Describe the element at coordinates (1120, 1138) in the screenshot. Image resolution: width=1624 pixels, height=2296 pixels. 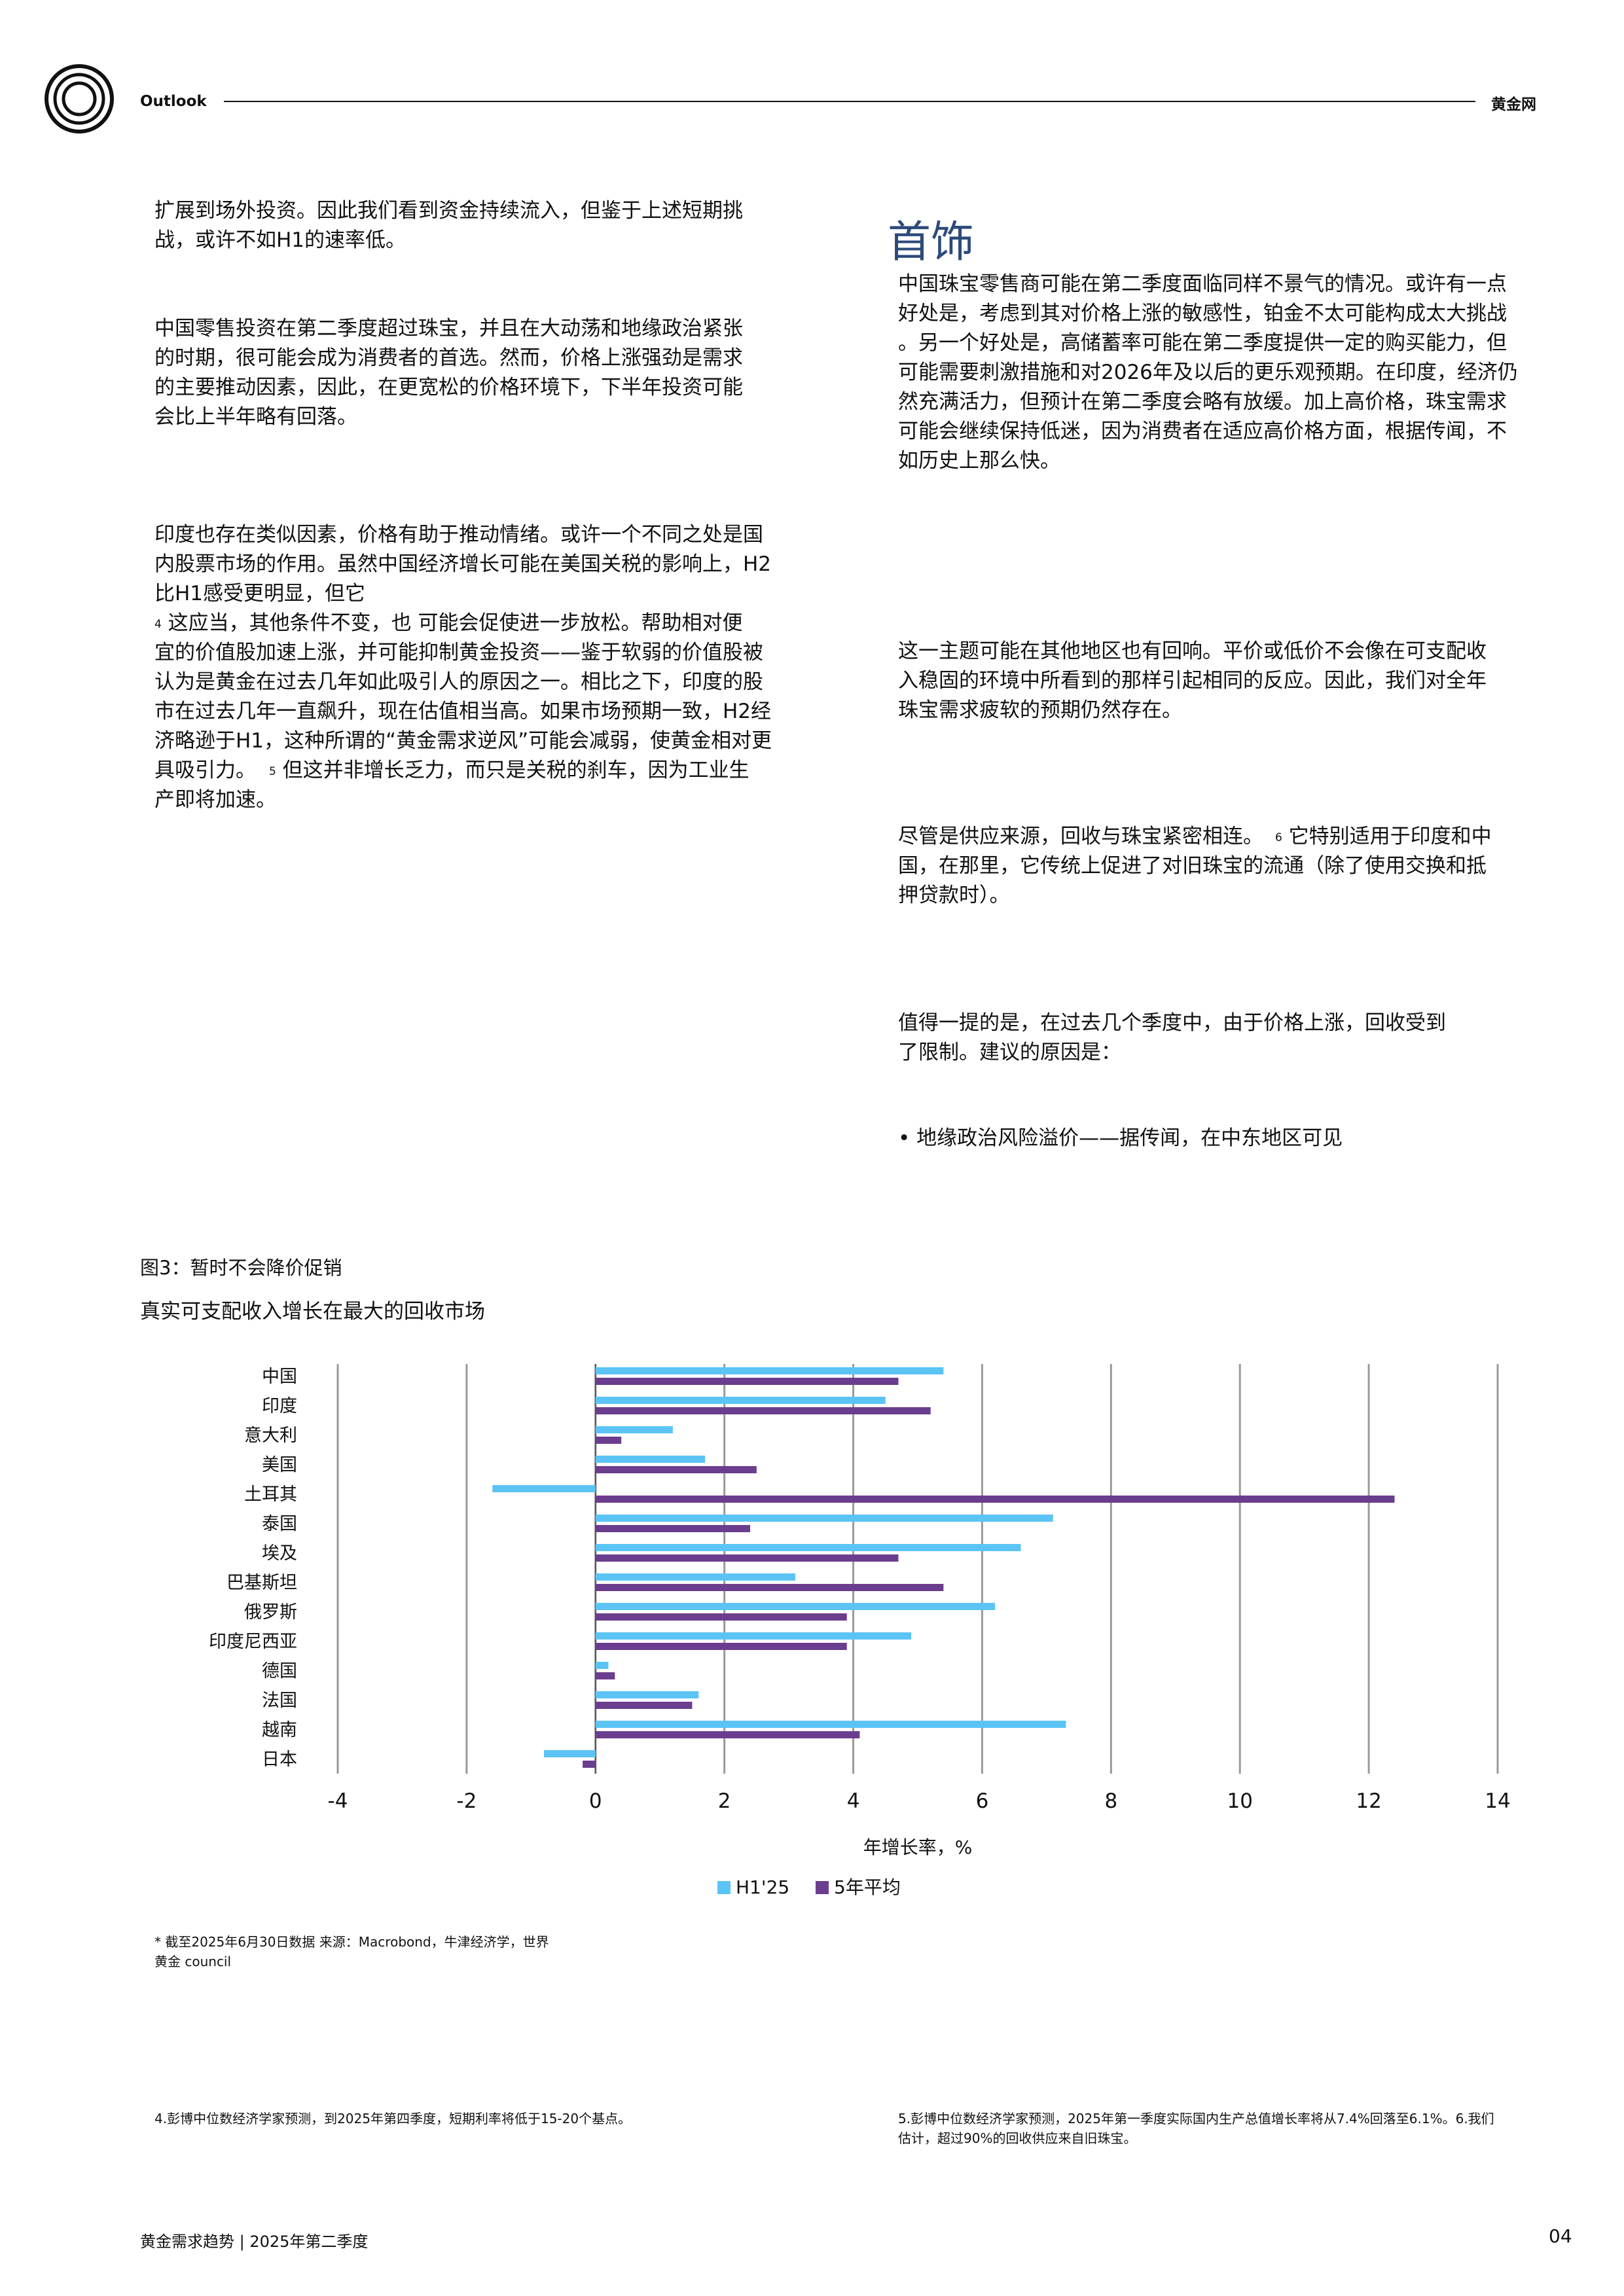
I see `bullet-item: • 地缘政治风险溢价——据传闻，在中东地区可见` at that location.